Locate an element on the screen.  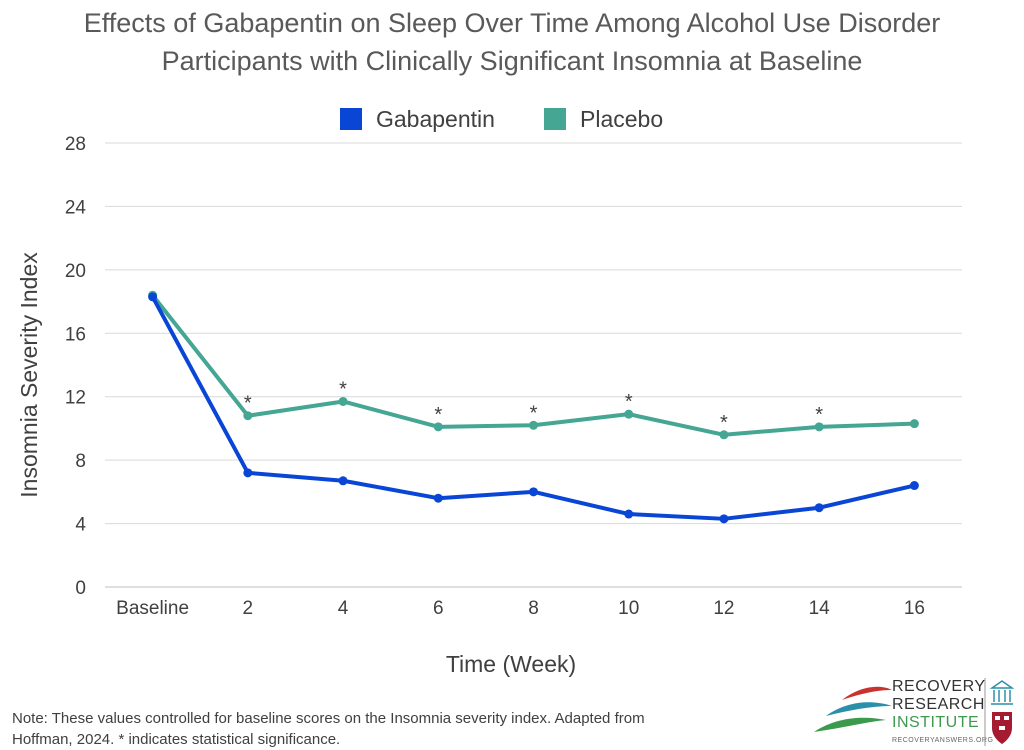
x-tick-label: 4 is located at coordinates (343, 608).